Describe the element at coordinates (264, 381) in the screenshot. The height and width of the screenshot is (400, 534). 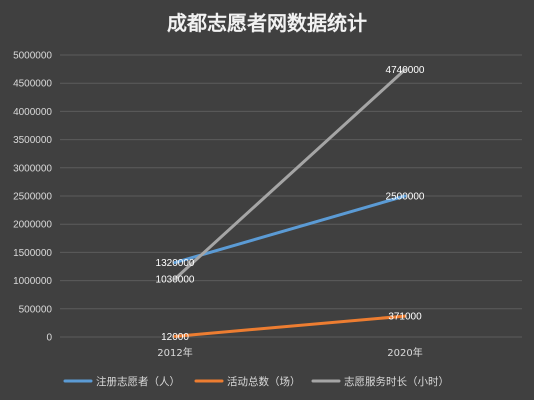
I see `legend-label-1: 活动总数（场）` at that location.